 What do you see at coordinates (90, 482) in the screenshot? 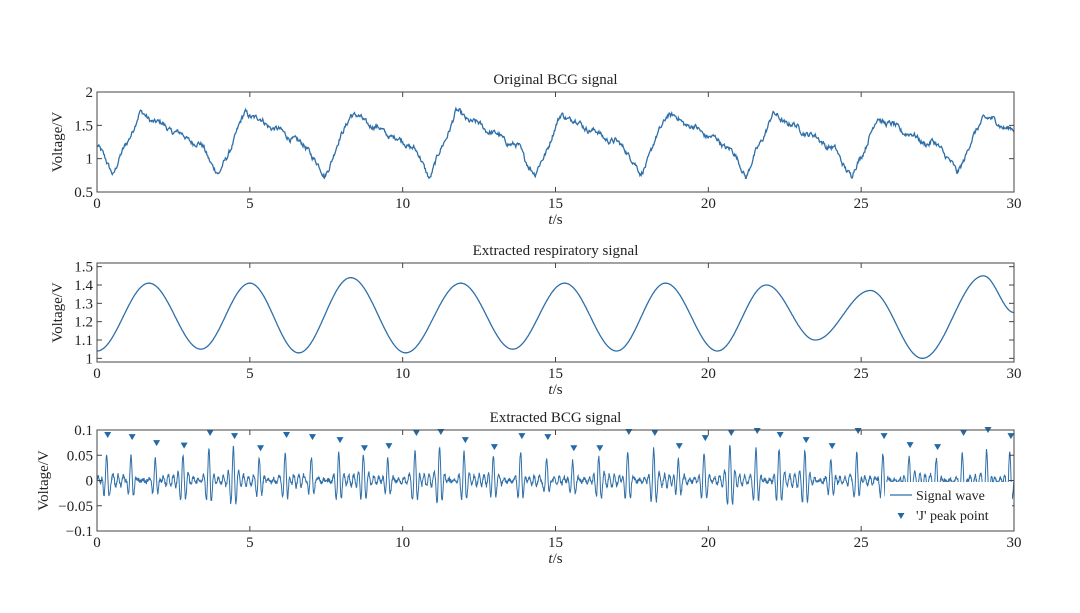
I see `y-tick-label: 0` at bounding box center [90, 482].